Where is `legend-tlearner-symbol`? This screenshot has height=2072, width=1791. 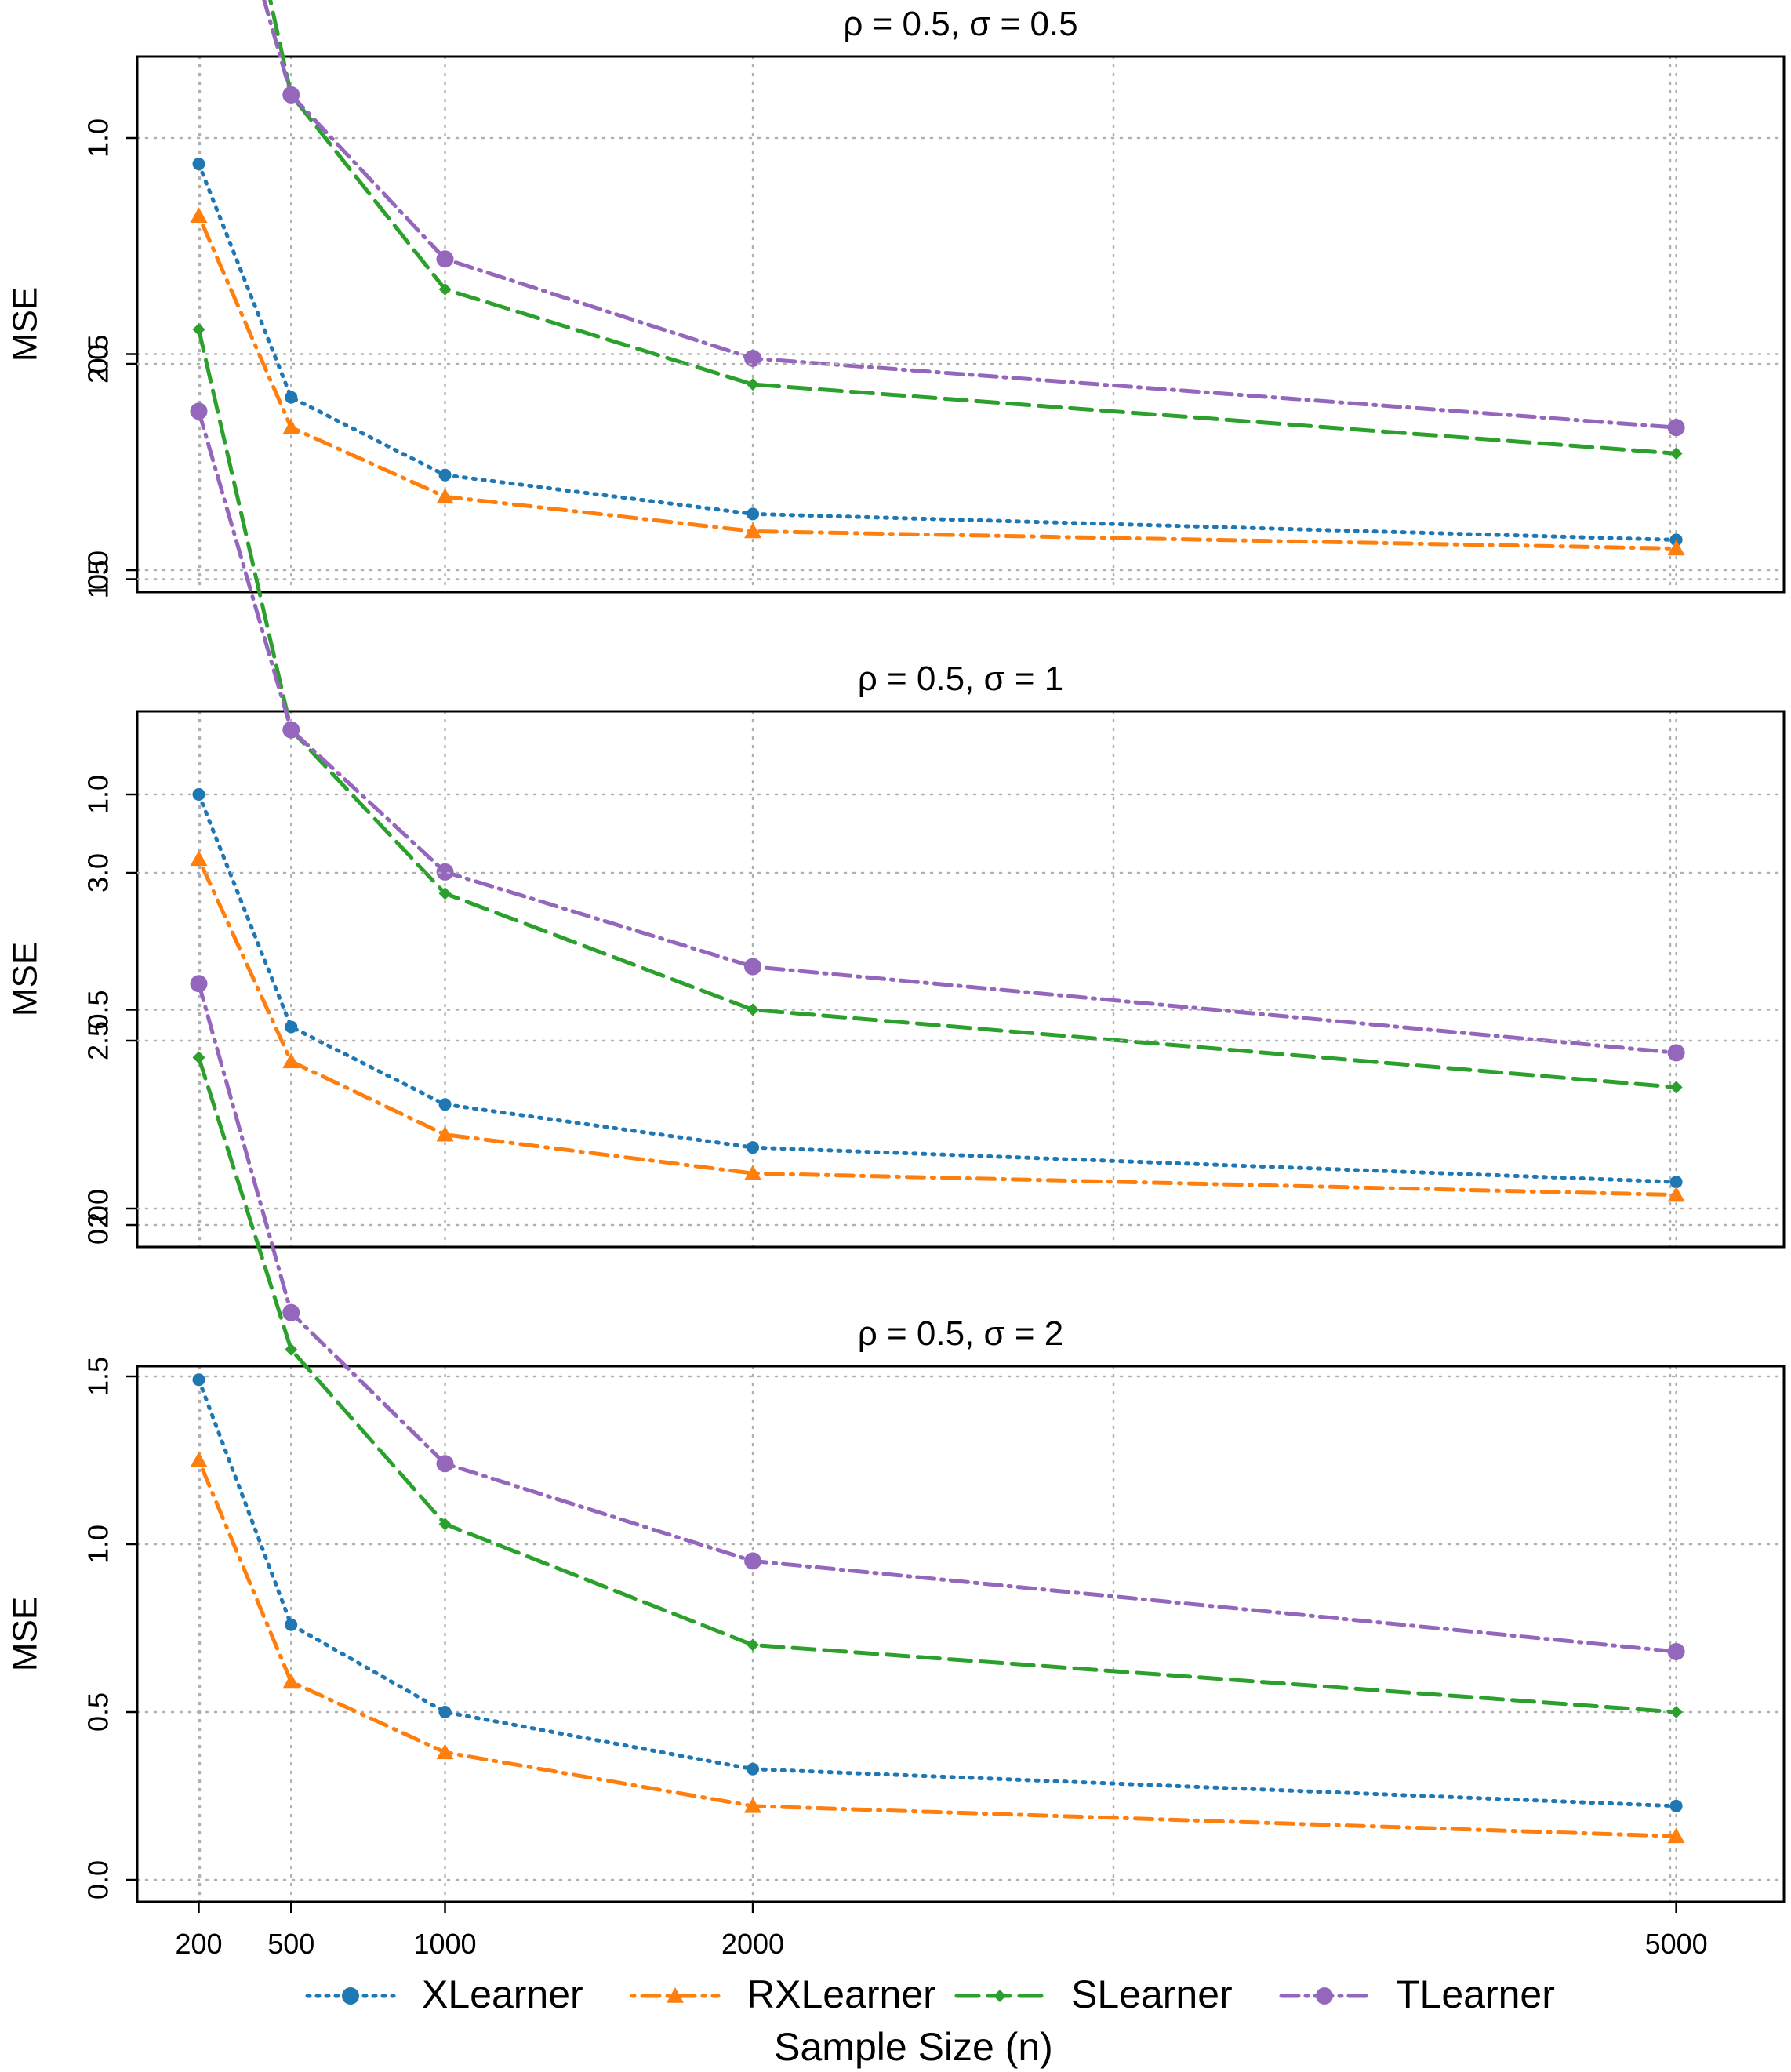
legend-tlearner-symbol is located at coordinates (1324, 1996).